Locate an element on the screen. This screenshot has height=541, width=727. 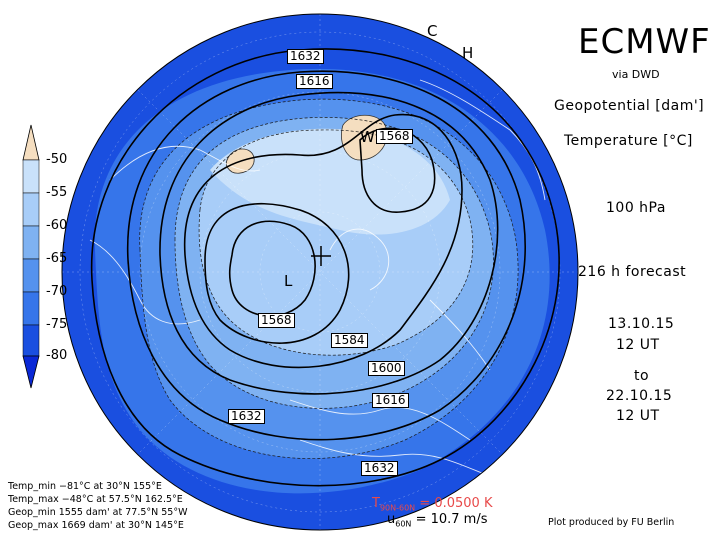
temp-min-stat: Temp_min −81°C at 30°N 155°E is located at coordinates (85, 486).